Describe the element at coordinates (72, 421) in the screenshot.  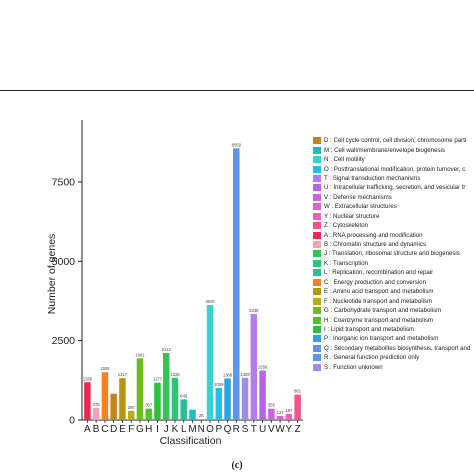
I see `y-tick-label: 0` at that location.